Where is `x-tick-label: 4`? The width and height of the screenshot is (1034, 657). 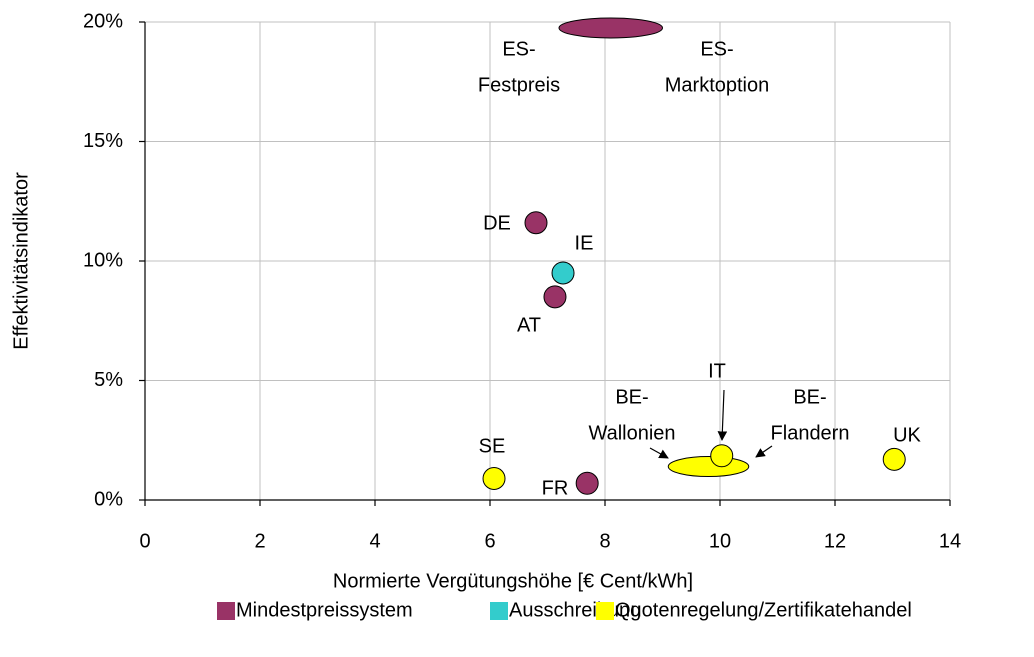
x-tick-label: 4 is located at coordinates (374, 541).